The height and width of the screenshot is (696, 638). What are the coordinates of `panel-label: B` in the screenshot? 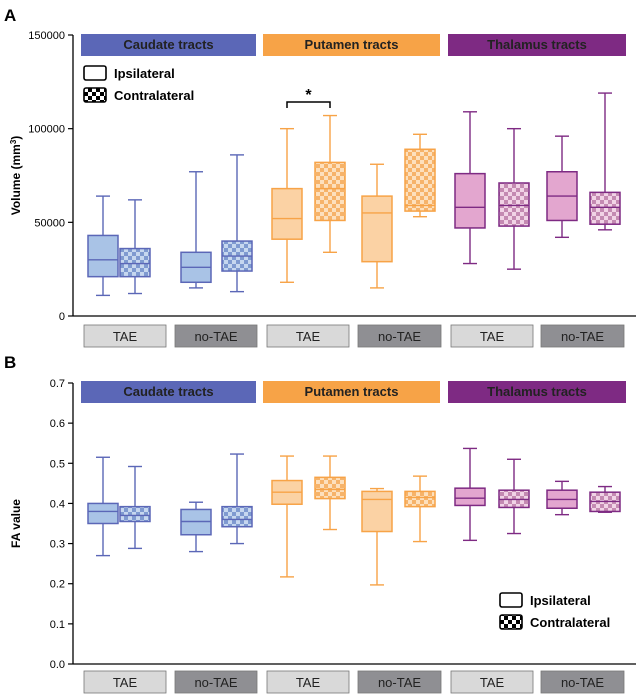 It's located at (10, 362).